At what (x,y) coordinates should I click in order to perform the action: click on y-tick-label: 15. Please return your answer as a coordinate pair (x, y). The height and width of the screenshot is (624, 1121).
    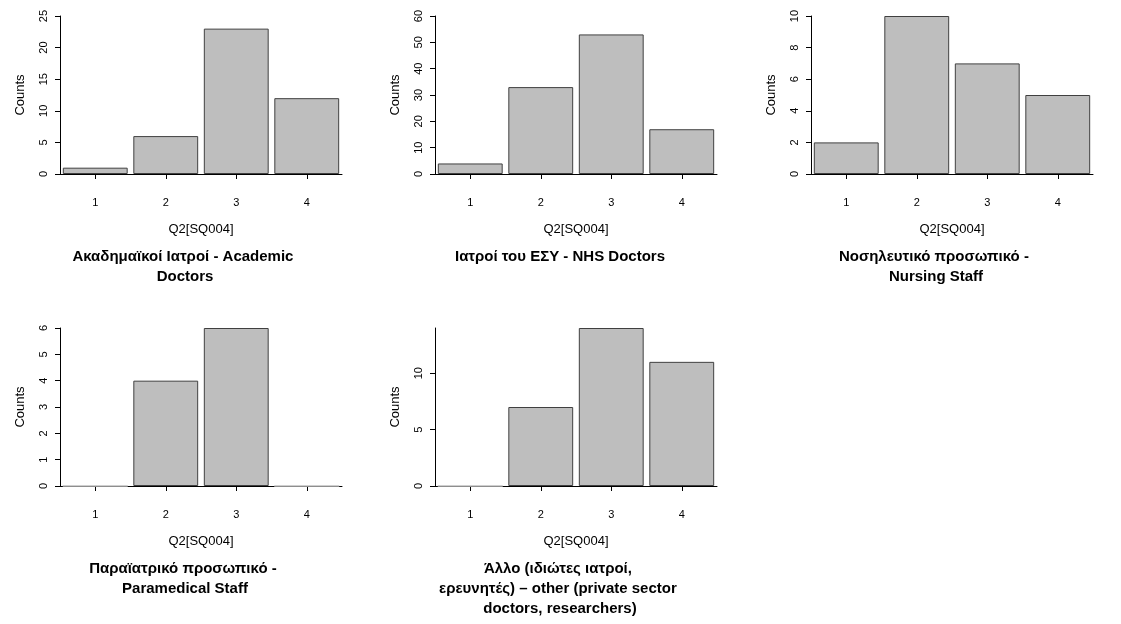
    Looking at the image, I should click on (42, 79).